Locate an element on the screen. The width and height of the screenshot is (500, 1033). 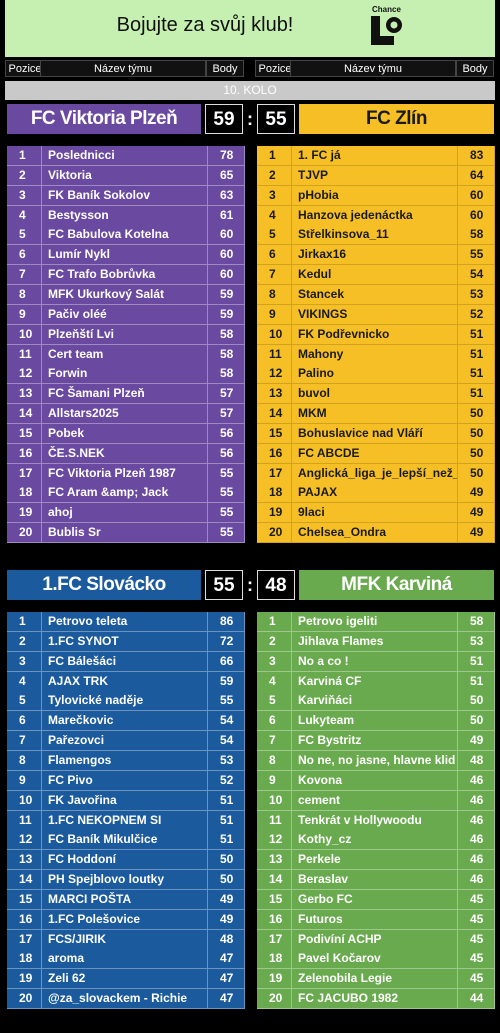
position: 1 is located at coordinates (24, 156).